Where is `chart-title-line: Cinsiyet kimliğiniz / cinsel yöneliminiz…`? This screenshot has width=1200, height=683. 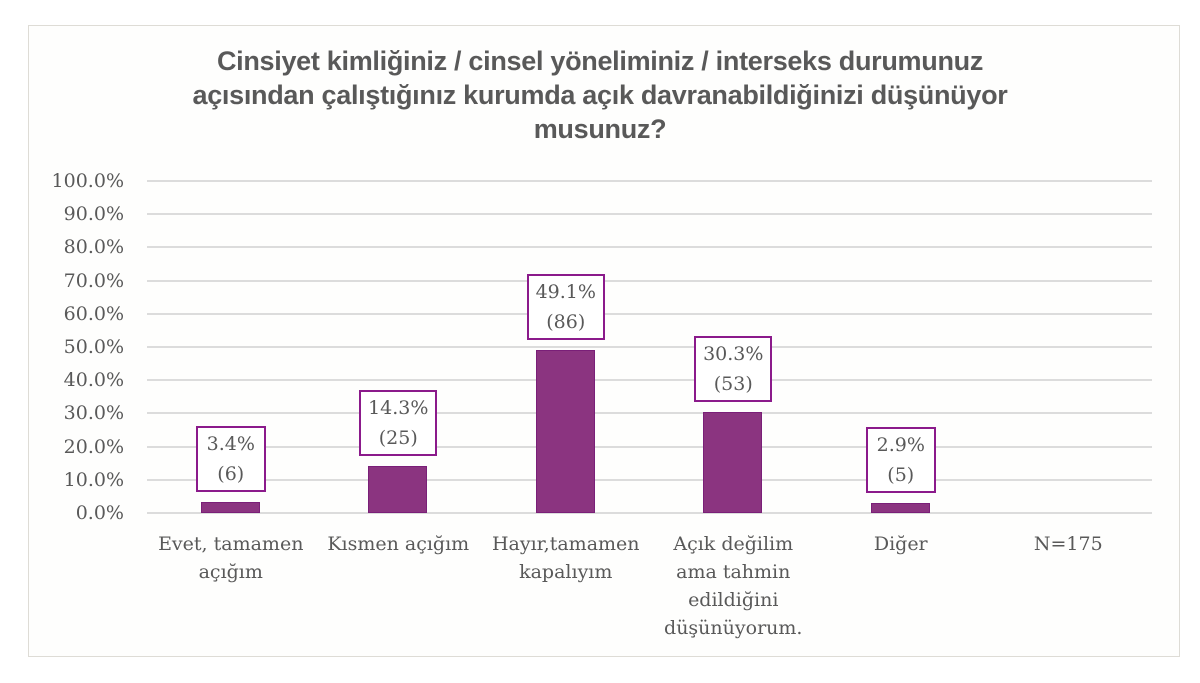
chart-title-line: Cinsiyet kimliğiniz / cinsel yöneliminiz… is located at coordinates (600, 61).